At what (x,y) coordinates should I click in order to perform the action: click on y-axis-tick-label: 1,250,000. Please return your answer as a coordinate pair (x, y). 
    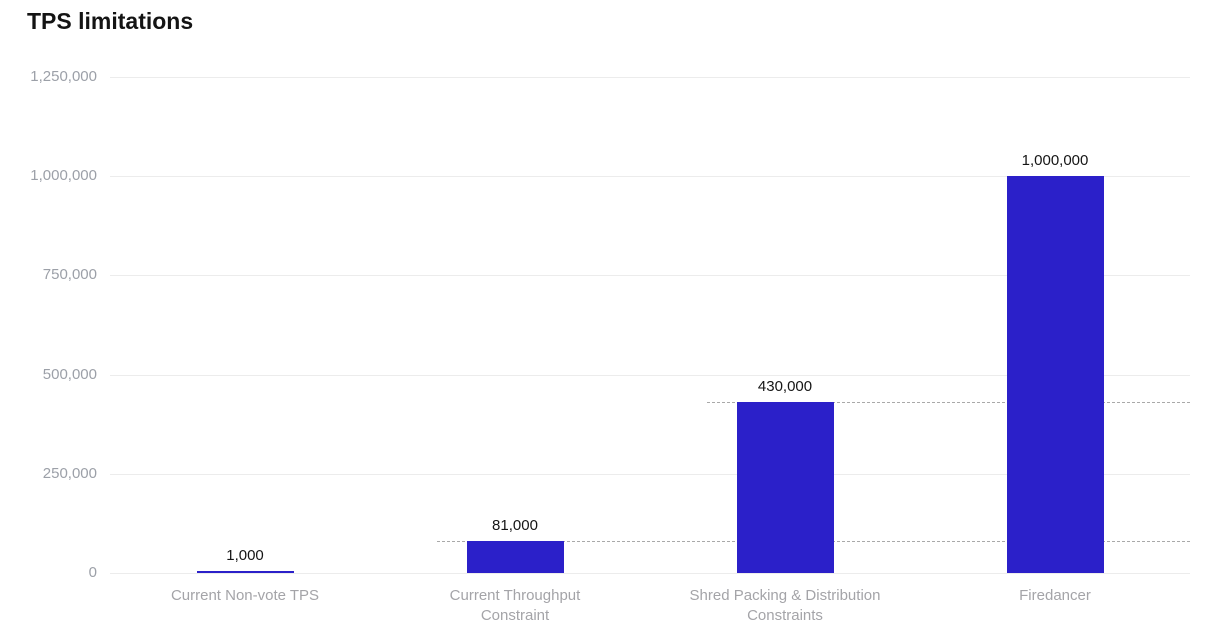
    Looking at the image, I should click on (63, 76).